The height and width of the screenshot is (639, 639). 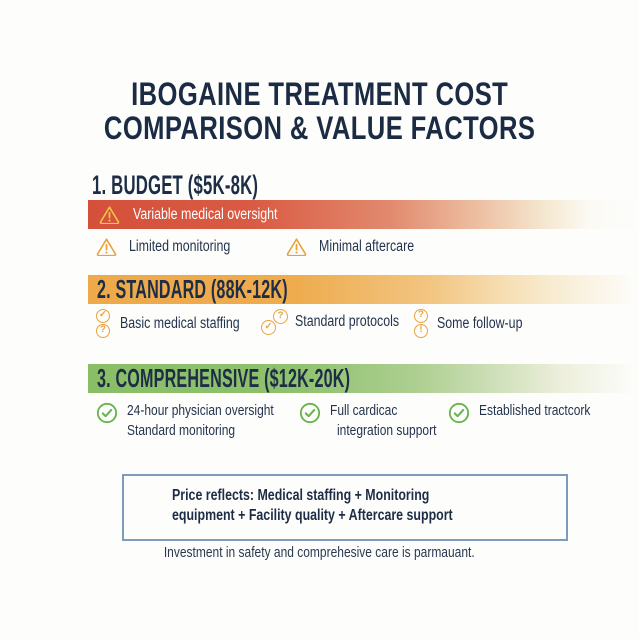 What do you see at coordinates (363, 214) in the screenshot?
I see `budget-warning-bar: Variable medical oversight` at bounding box center [363, 214].